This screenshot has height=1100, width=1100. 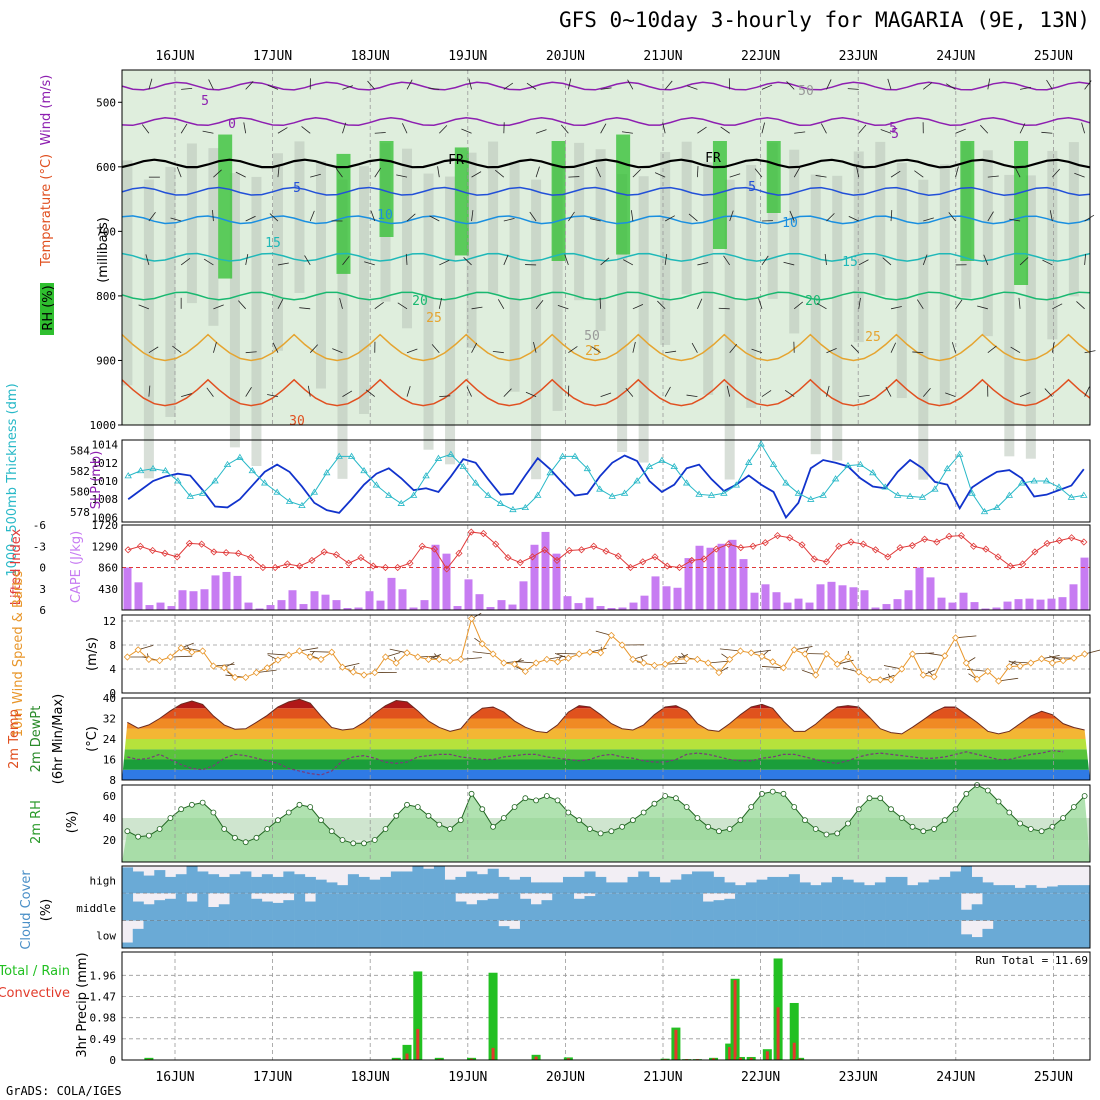 I want to click on slp-tick: 1010, so click(x=105, y=481).